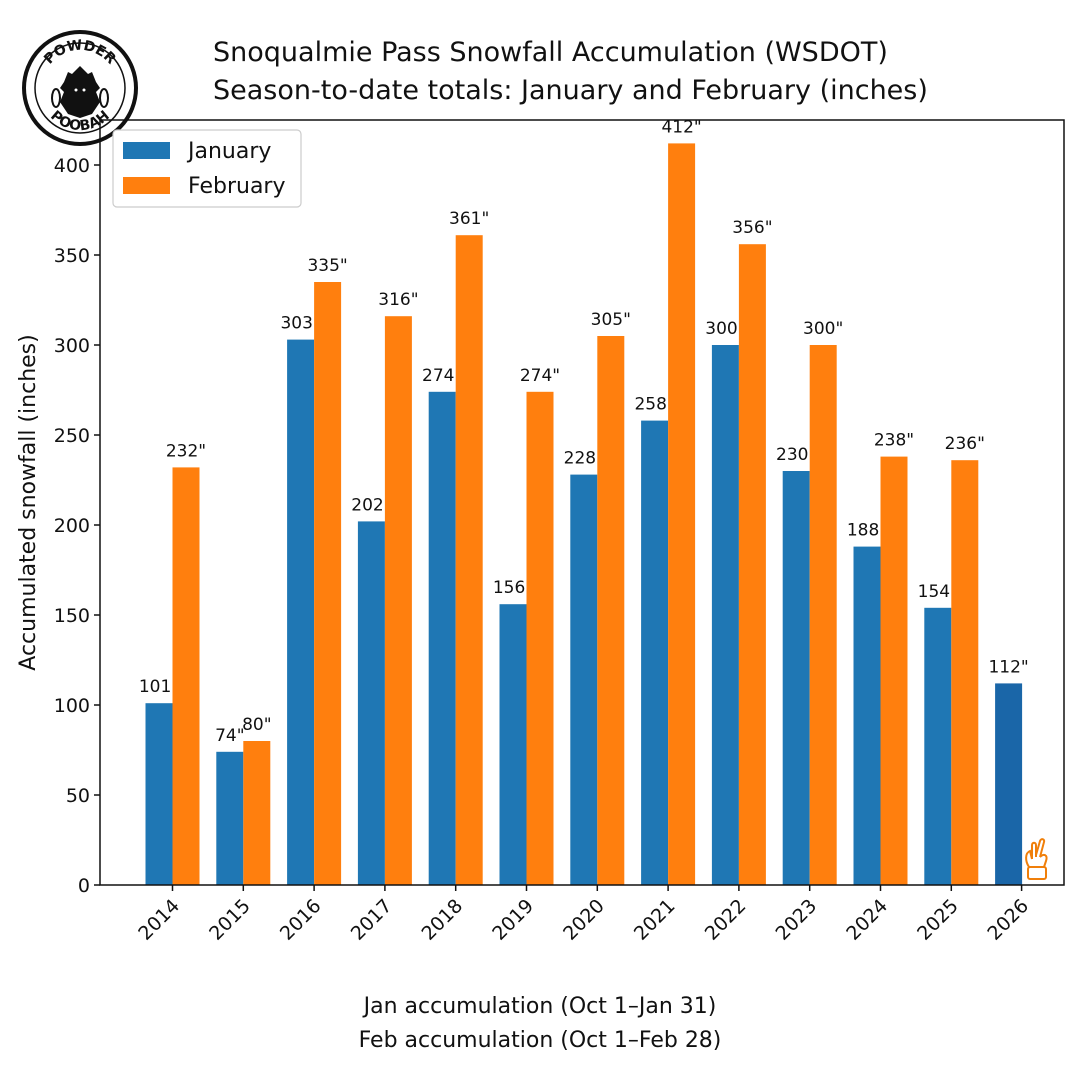 This screenshot has height=1080, width=1080. What do you see at coordinates (894, 441) in the screenshot?
I see `february-value-label: 238"` at bounding box center [894, 441].